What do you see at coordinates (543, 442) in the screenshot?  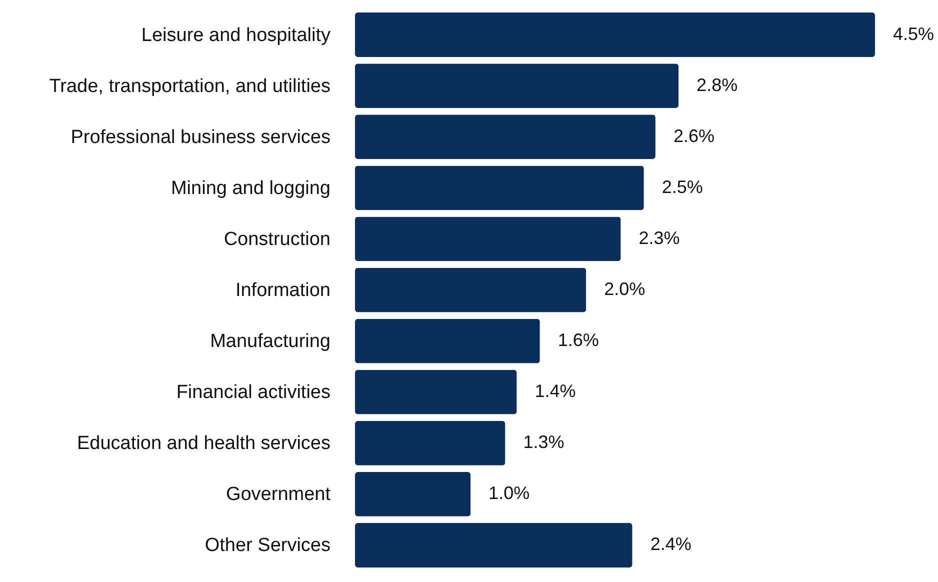 I see `data-label: 1.3%` at bounding box center [543, 442].